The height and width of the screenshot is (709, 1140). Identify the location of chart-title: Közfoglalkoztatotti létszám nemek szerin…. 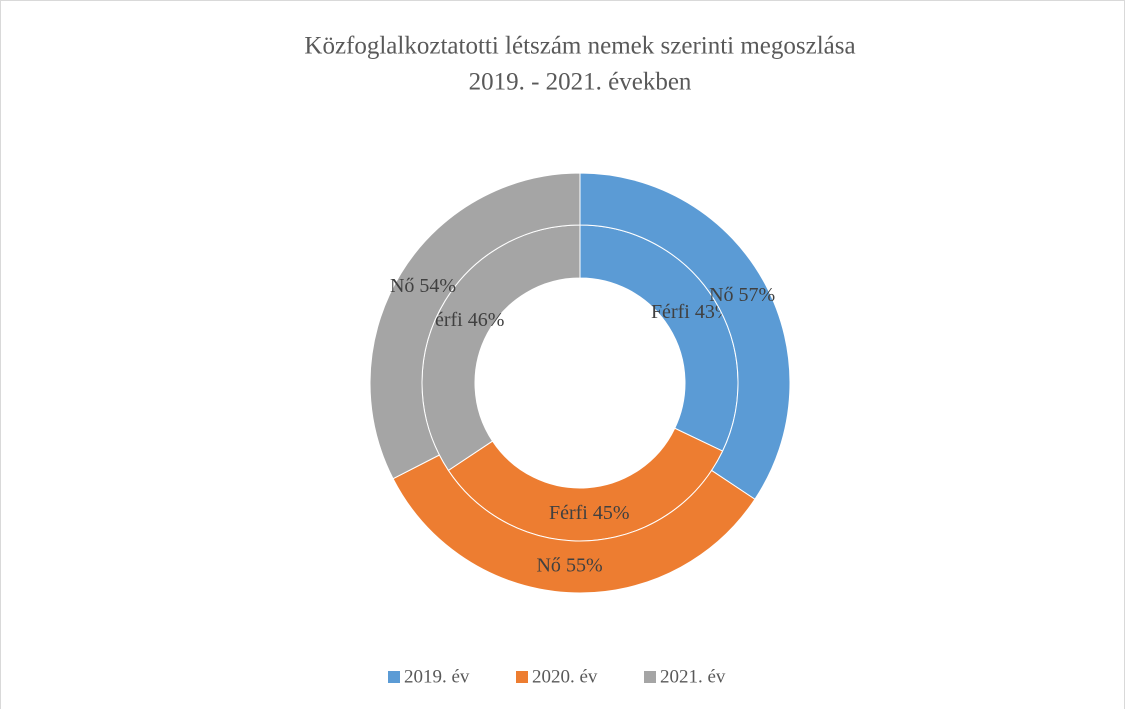
(579, 46).